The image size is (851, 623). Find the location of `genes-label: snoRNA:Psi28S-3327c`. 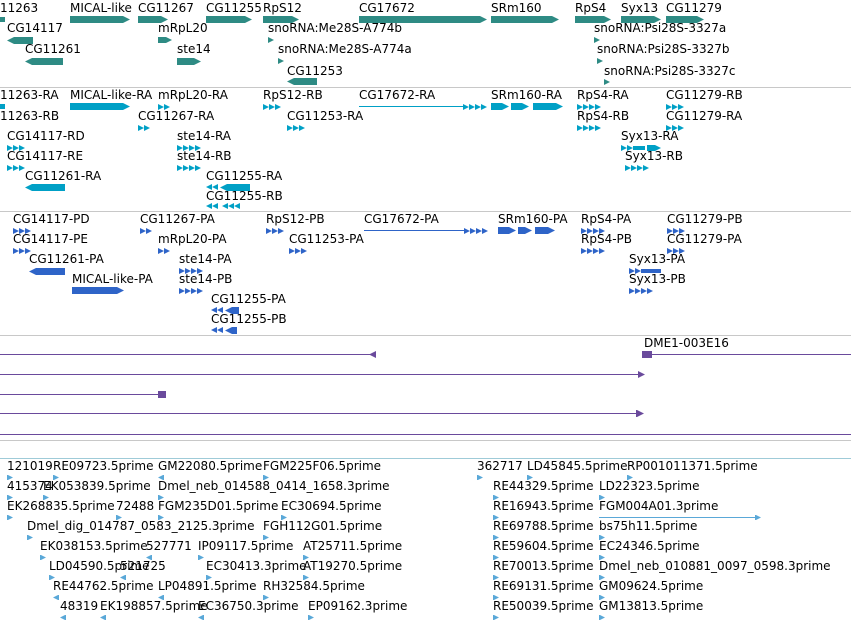

genes-label: snoRNA:Psi28S-3327c is located at coordinates (670, 71).